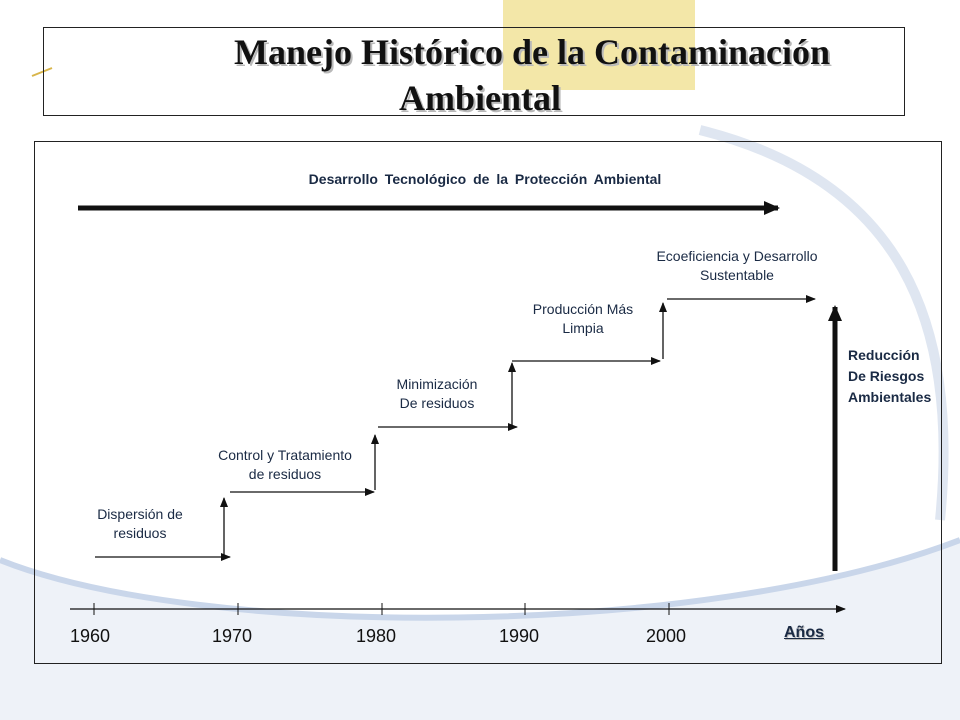 This screenshot has width=960, height=720. I want to click on stage-label-4-line2: Limpia, so click(583, 328).